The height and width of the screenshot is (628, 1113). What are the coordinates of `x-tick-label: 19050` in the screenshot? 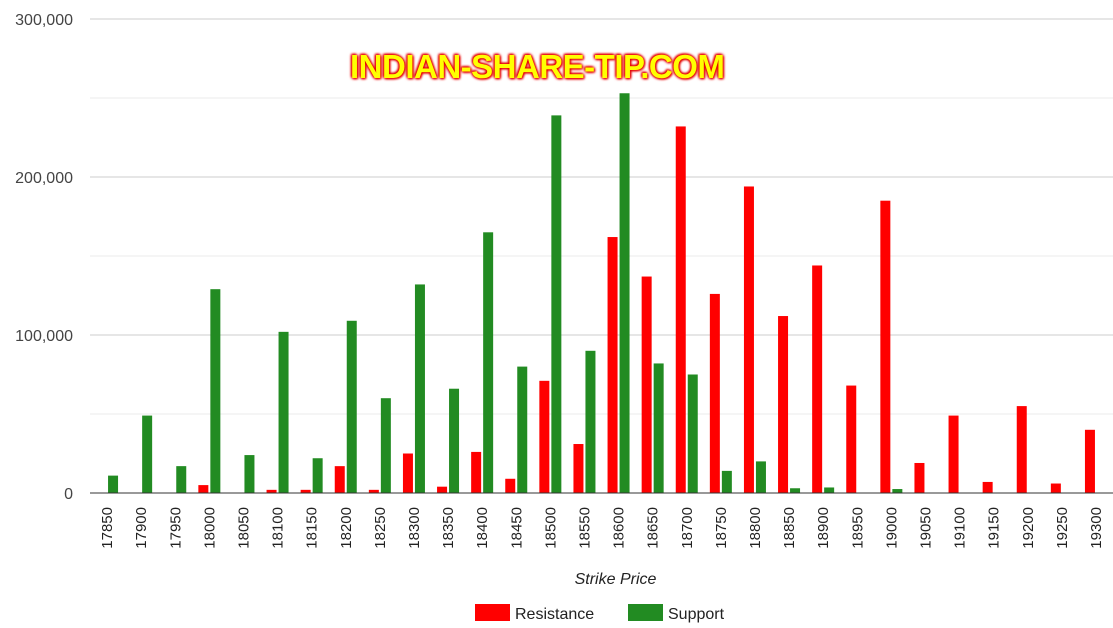 It's located at (925, 528).